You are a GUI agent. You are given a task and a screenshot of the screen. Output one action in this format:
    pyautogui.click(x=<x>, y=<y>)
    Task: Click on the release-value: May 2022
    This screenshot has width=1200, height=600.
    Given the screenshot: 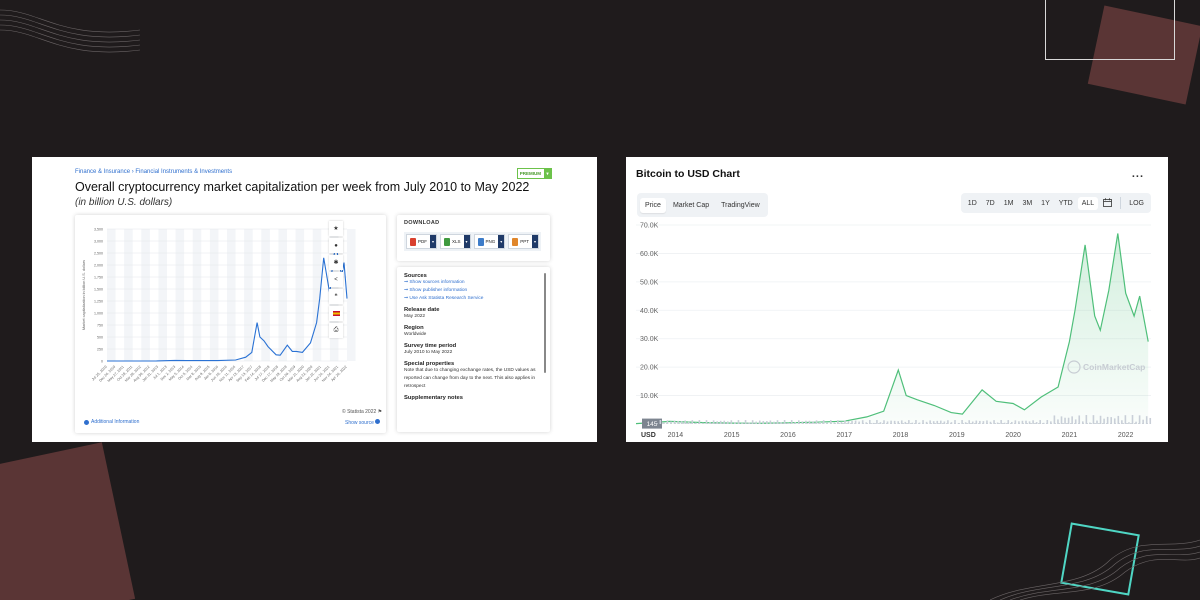 What is the action you would take?
    pyautogui.click(x=415, y=316)
    